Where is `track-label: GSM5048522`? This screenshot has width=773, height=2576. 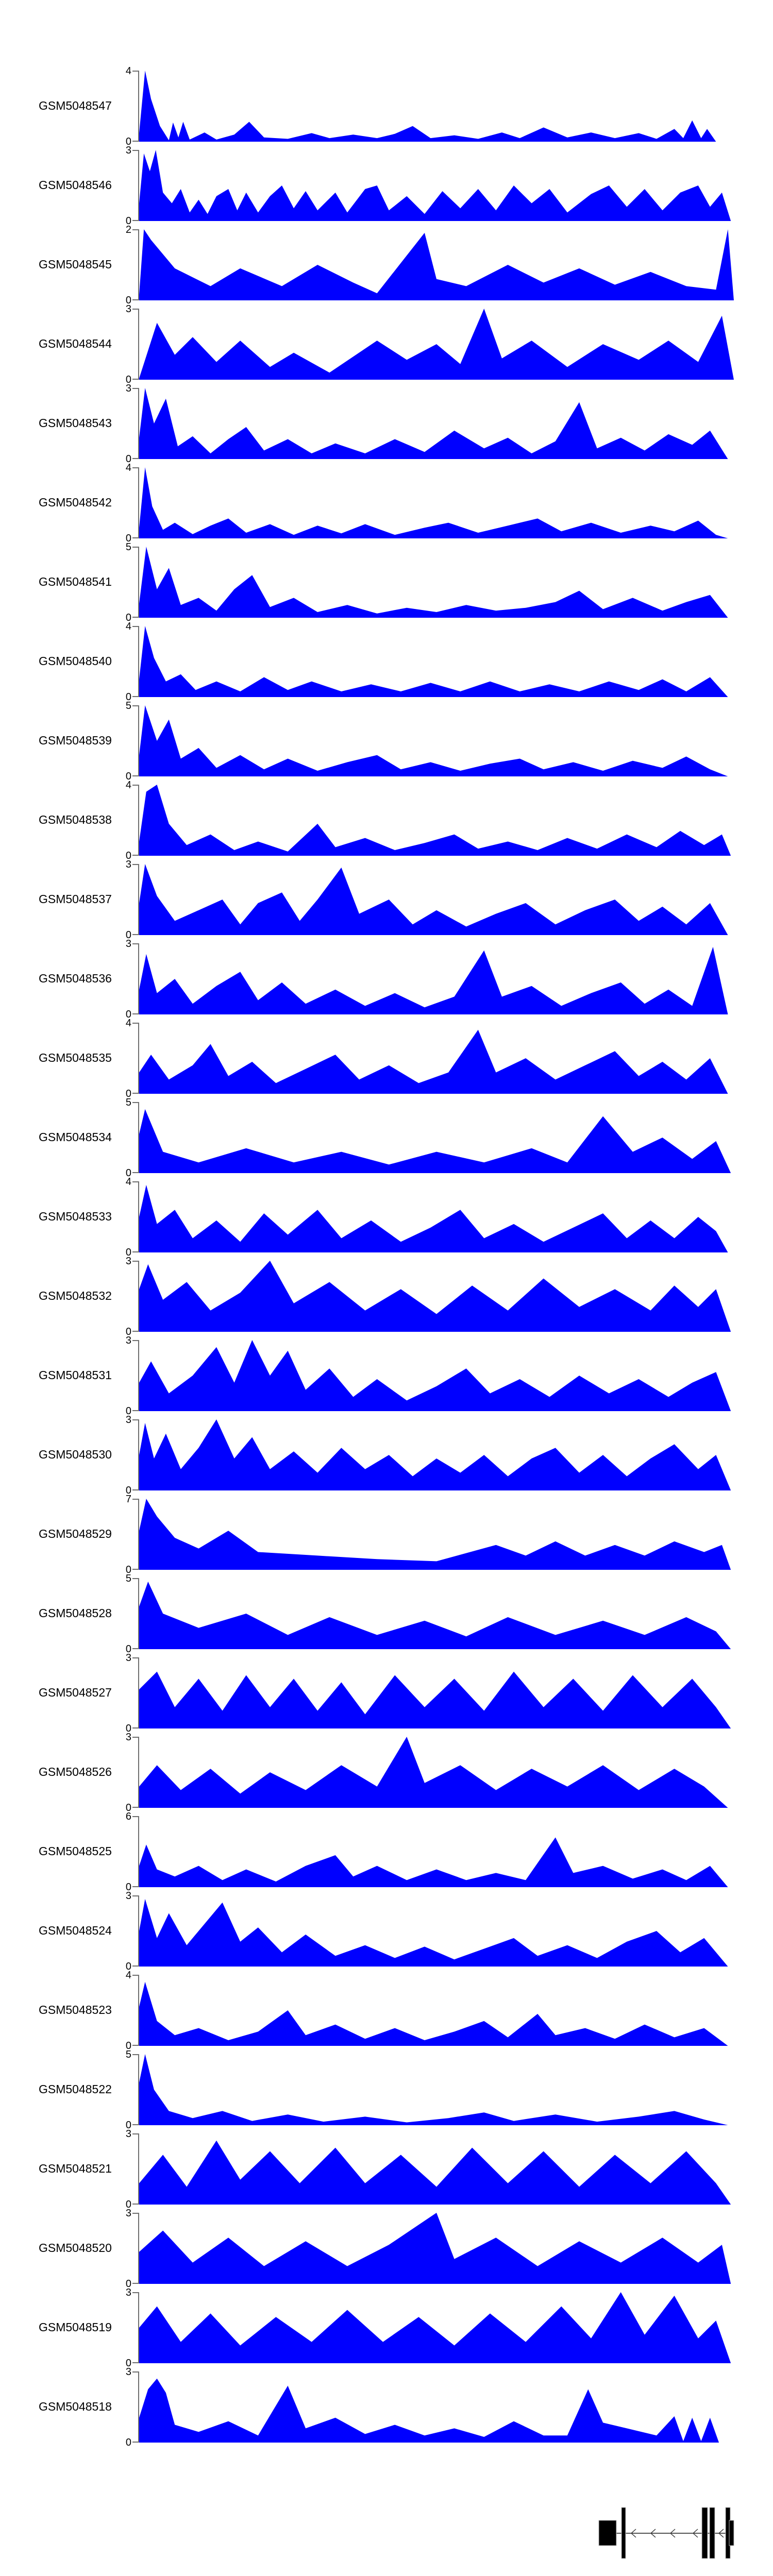
track-label: GSM5048522 is located at coordinates (75, 2089).